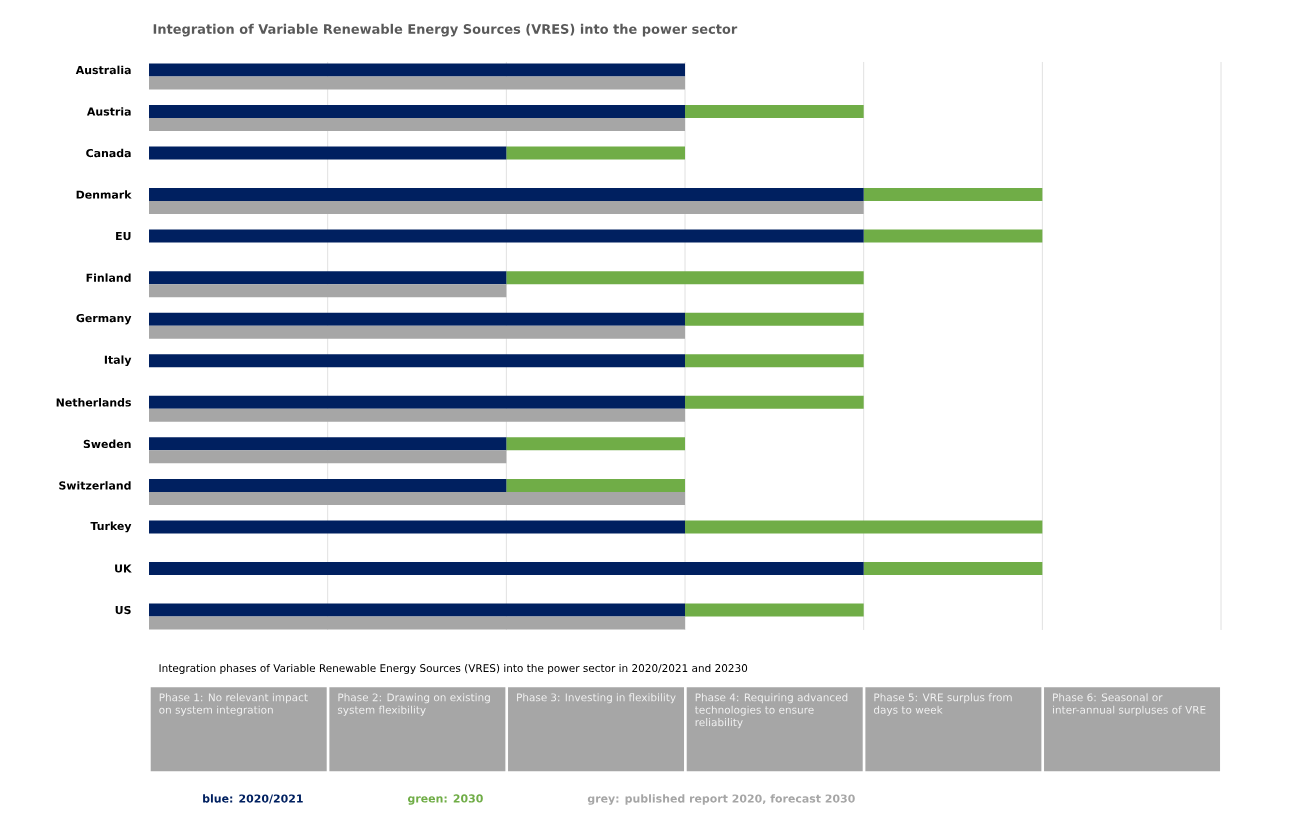 The image size is (1290, 834). What do you see at coordinates (104, 194) in the screenshot?
I see `y-tick-label: Denmark` at bounding box center [104, 194].